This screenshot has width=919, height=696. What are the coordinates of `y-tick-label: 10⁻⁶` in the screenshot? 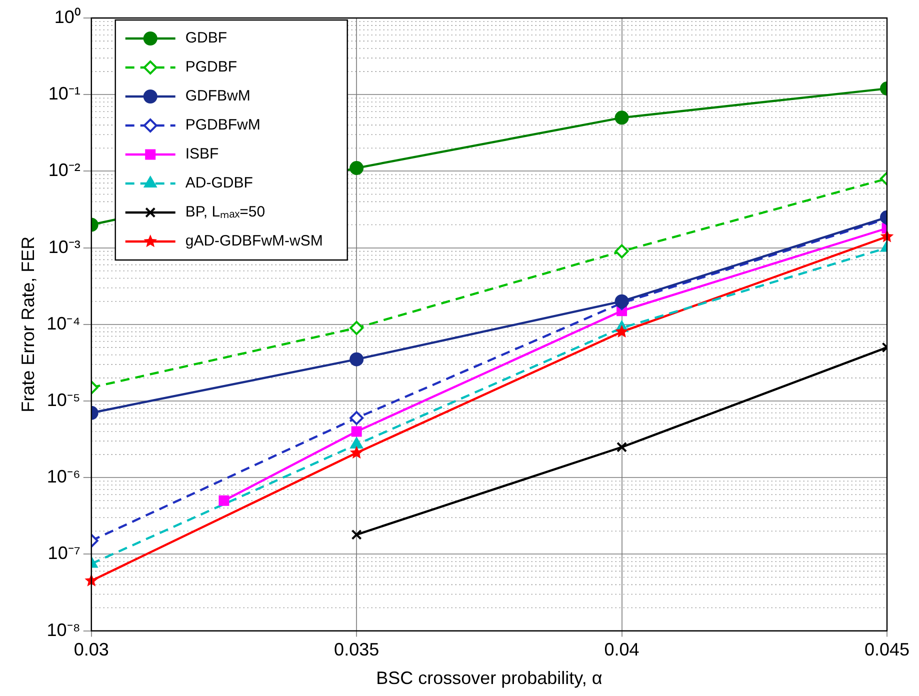 It's located at (63, 476).